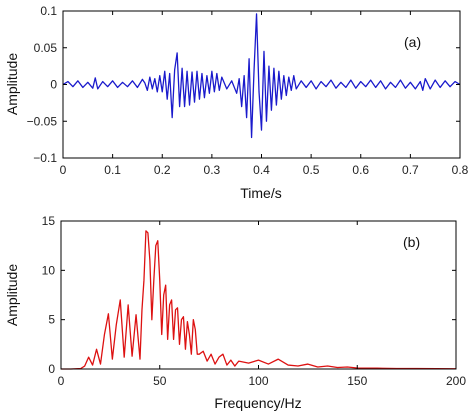  I want to click on panel-a-ylabel: Amplitude, so click(12, 84).